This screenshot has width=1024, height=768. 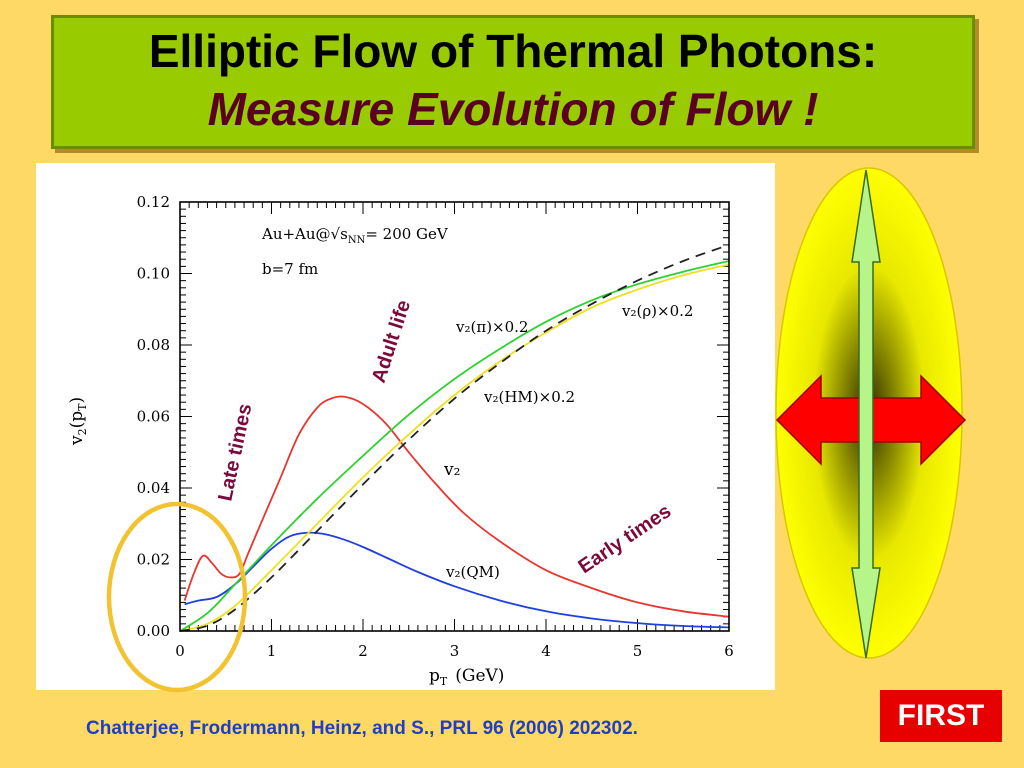 What do you see at coordinates (546, 651) in the screenshot?
I see `x-tick-label: 4` at bounding box center [546, 651].